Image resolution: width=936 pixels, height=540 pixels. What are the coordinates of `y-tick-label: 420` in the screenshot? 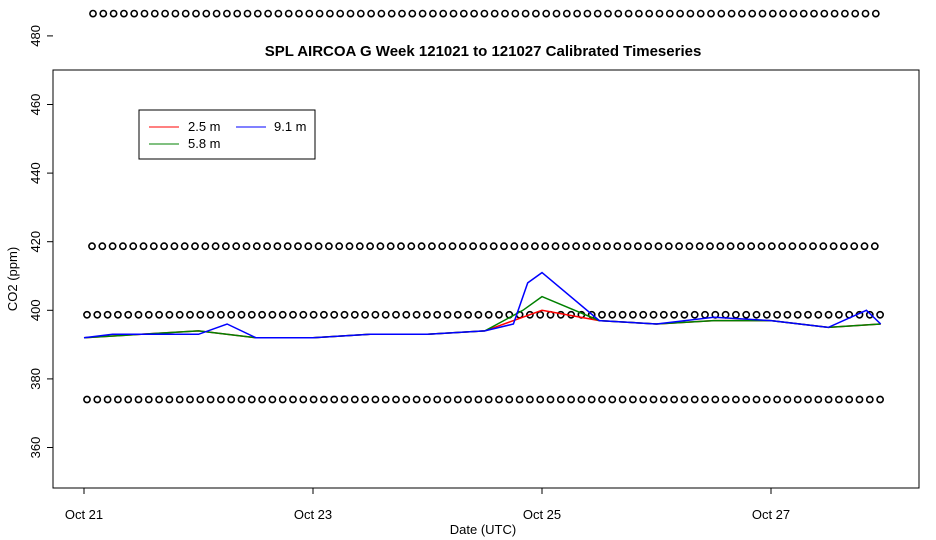 It's located at (35, 242).